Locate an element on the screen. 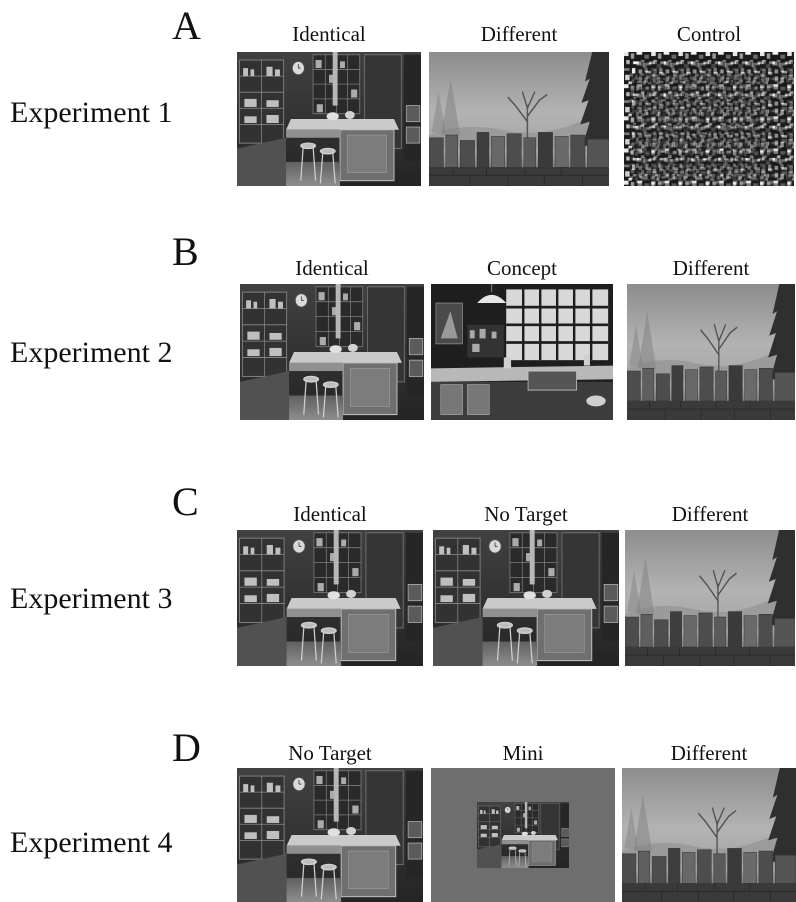 Image resolution: width=796 pixels, height=902 pixels. condition-label-concept: Concept is located at coordinates (522, 268).